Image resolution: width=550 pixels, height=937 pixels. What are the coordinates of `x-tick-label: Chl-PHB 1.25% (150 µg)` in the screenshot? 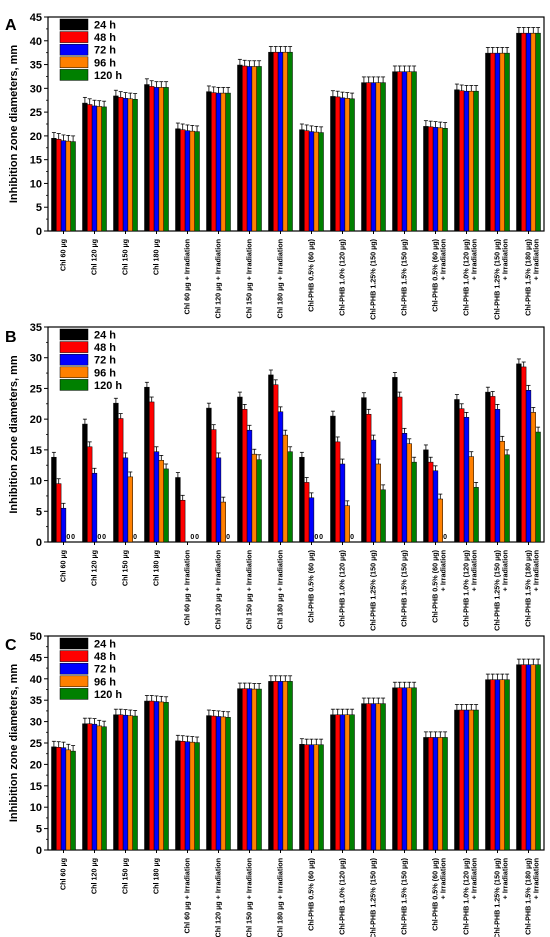 It's located at (373, 897).